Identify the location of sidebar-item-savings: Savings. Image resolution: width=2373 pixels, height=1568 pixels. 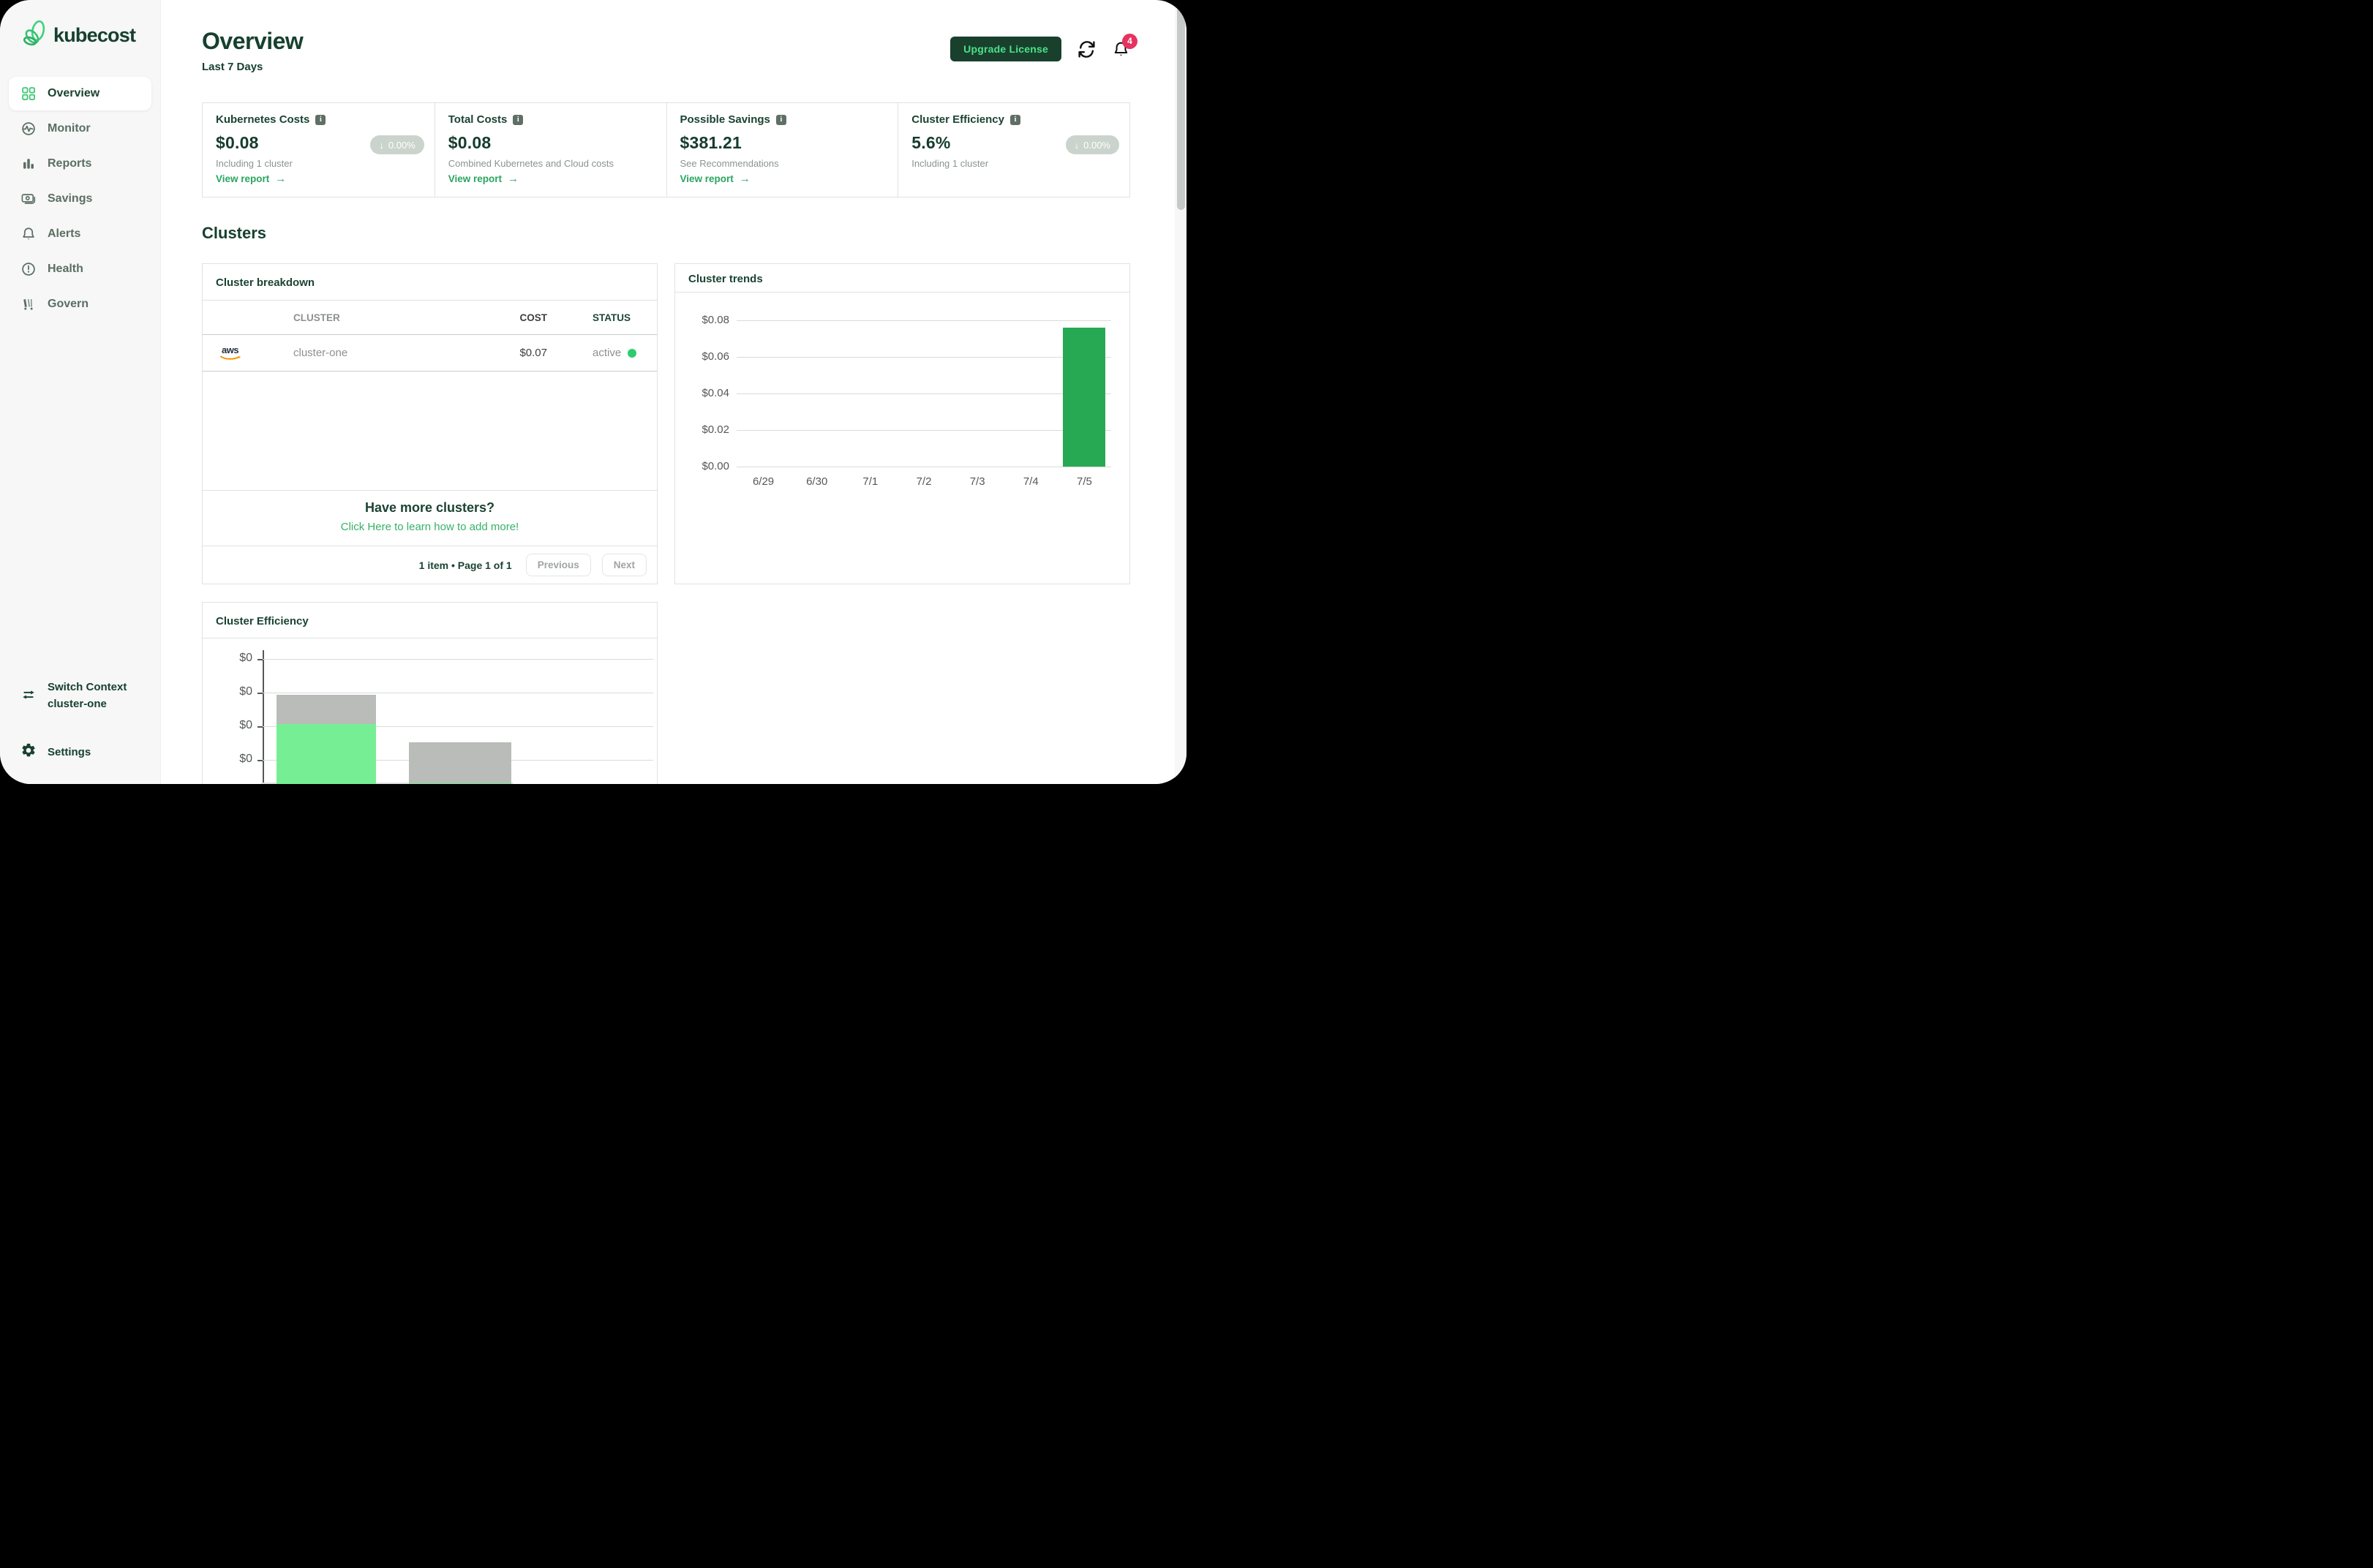
(80, 199).